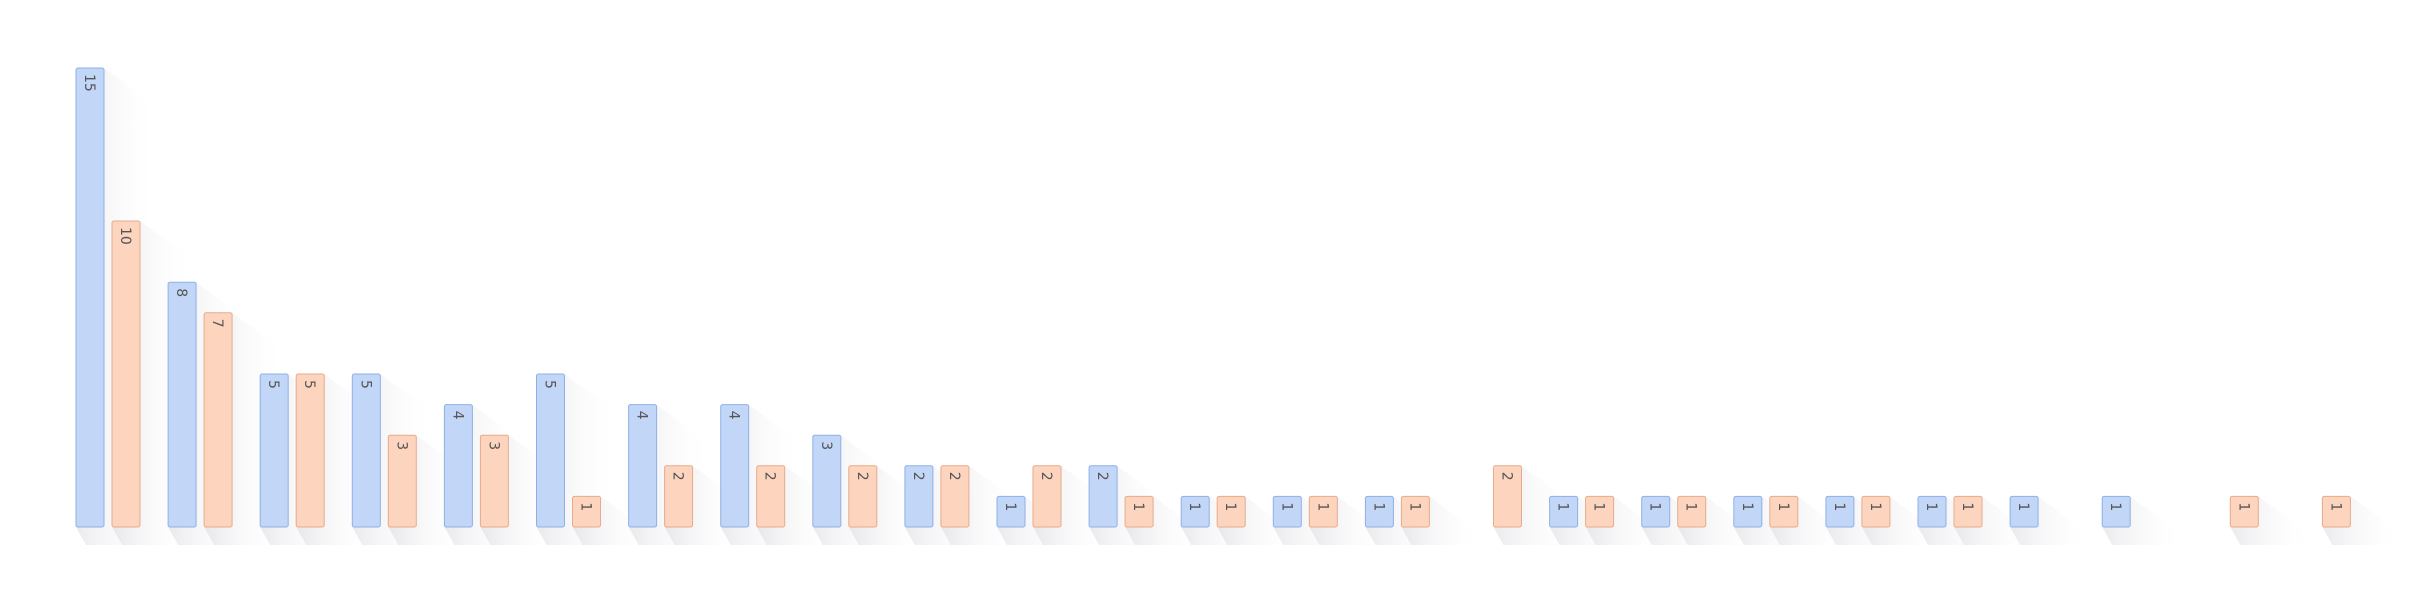 This screenshot has width=2421, height=601. Describe the element at coordinates (125, 236) in the screenshot. I see `bar-value-label: 10` at that location.